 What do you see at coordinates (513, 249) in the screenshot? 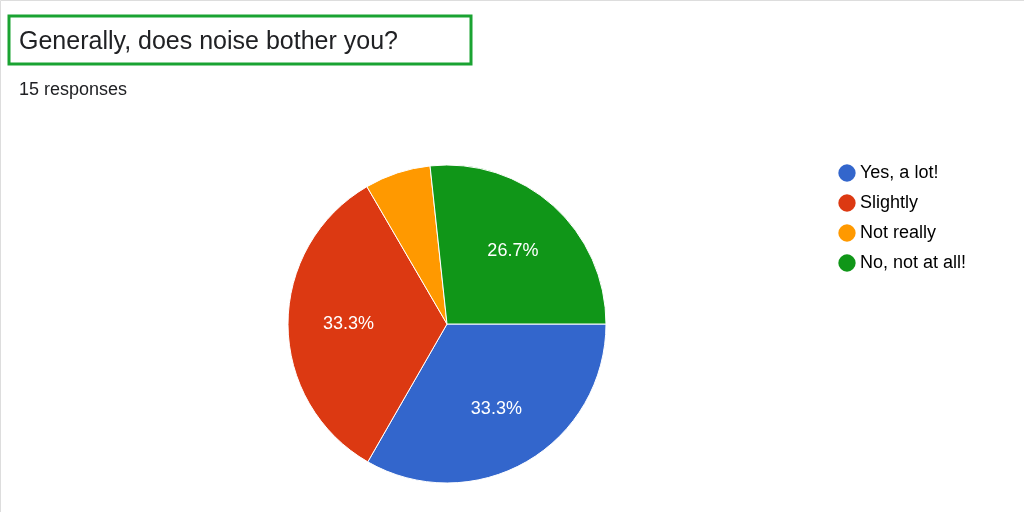
I see `data-label: 26.7%` at bounding box center [513, 249].